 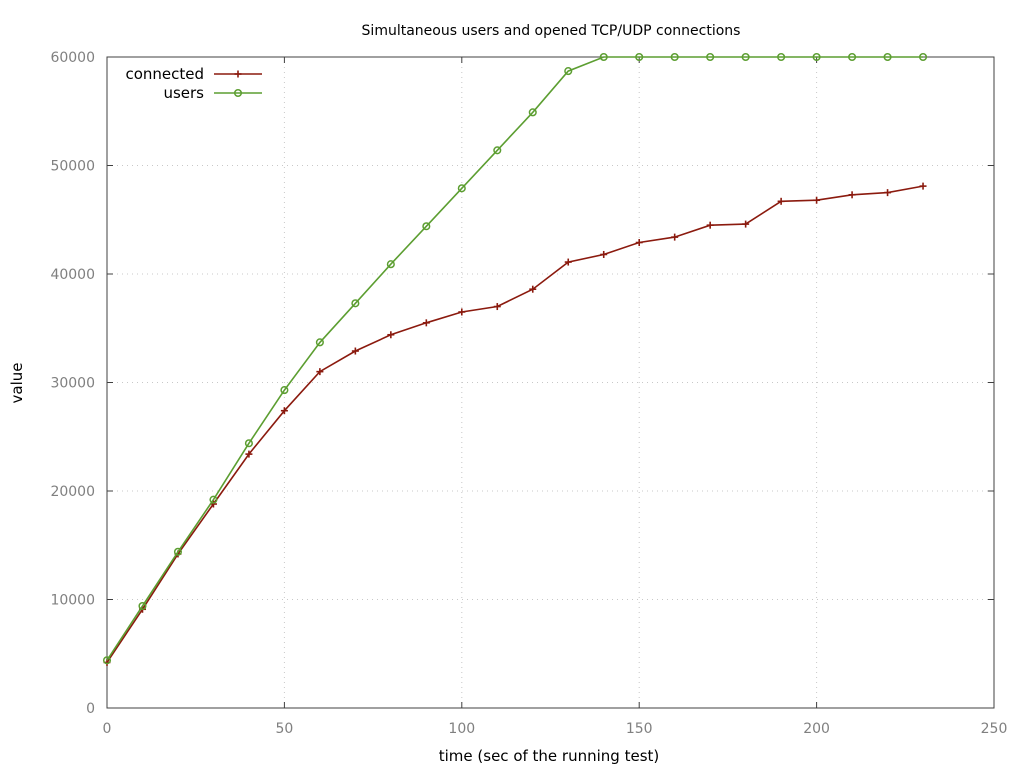 What do you see at coordinates (72, 601) in the screenshot?
I see `y-tick-label: 10000` at bounding box center [72, 601].